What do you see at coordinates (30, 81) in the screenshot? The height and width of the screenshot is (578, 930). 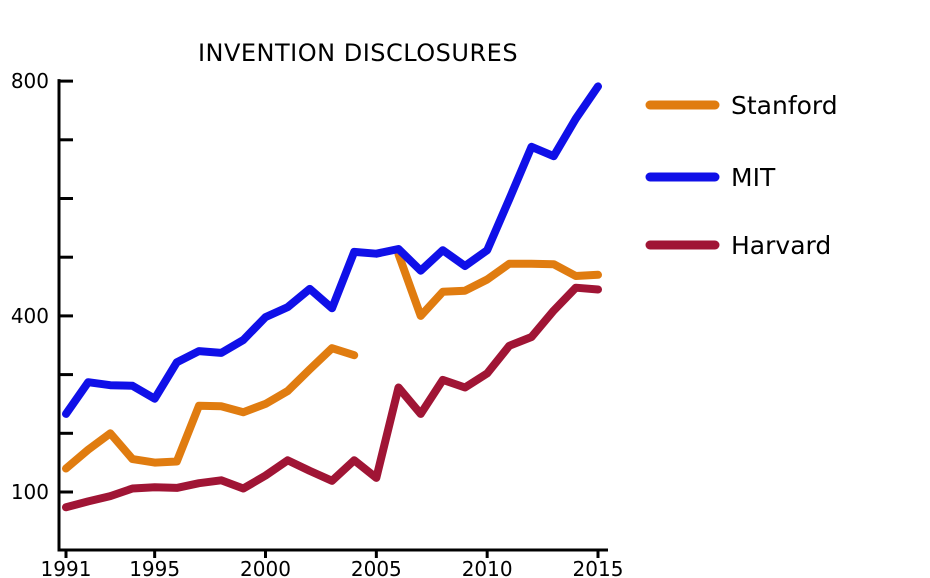 I see `y-tick-label: 800` at bounding box center [30, 81].